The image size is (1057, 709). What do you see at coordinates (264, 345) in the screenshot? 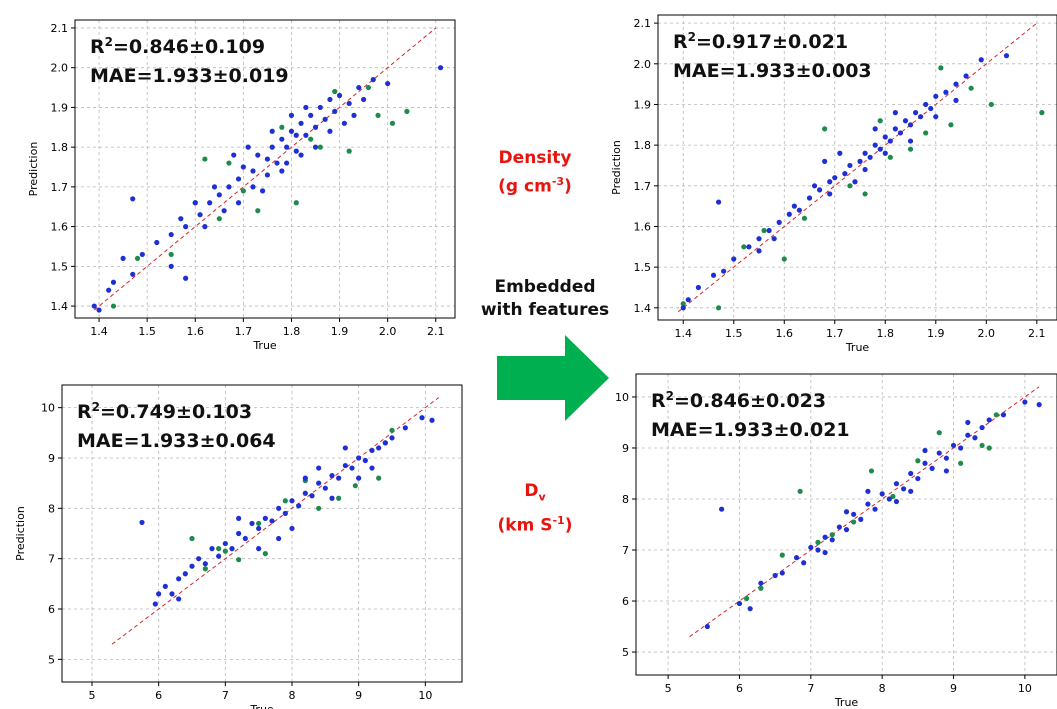
I see `x-axis-label: True` at bounding box center [264, 345].